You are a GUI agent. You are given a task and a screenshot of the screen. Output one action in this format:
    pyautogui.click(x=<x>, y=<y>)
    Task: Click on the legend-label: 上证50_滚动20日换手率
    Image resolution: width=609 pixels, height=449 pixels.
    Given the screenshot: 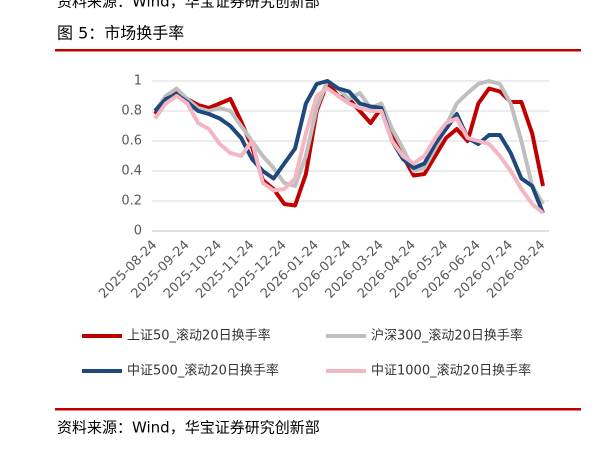 What is the action you would take?
    pyautogui.click(x=199, y=336)
    